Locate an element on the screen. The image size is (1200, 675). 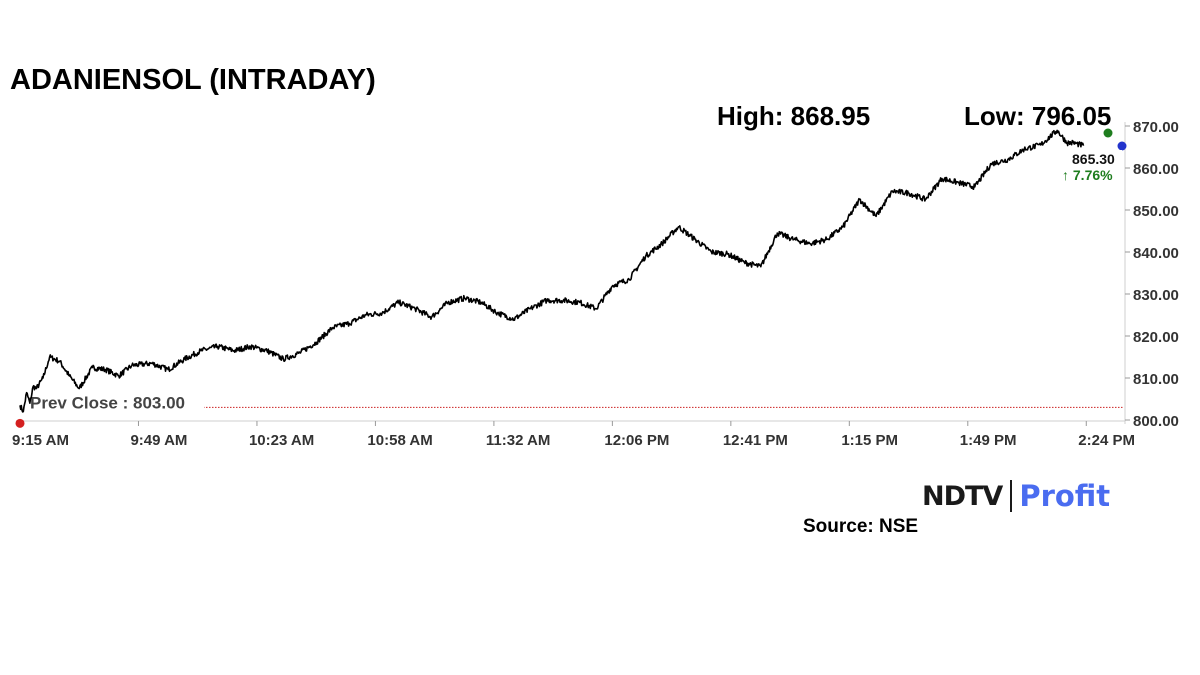
y-tick-label: 840.00 is located at coordinates (1156, 253).